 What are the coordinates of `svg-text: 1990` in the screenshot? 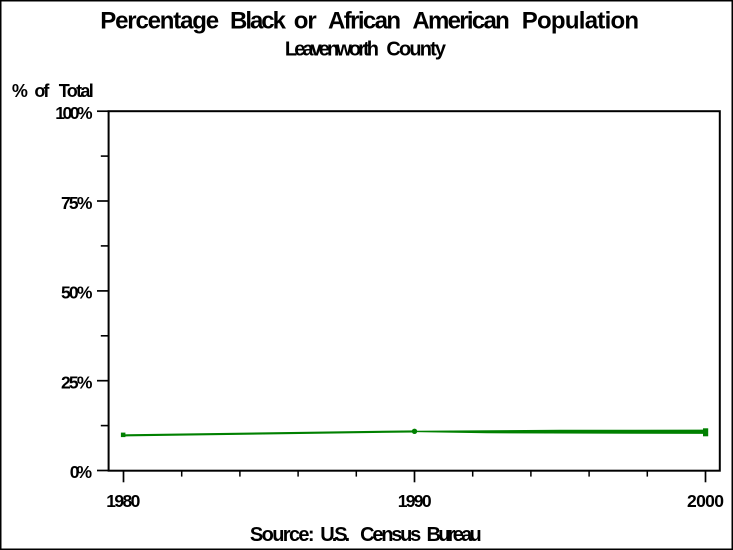 It's located at (415, 501).